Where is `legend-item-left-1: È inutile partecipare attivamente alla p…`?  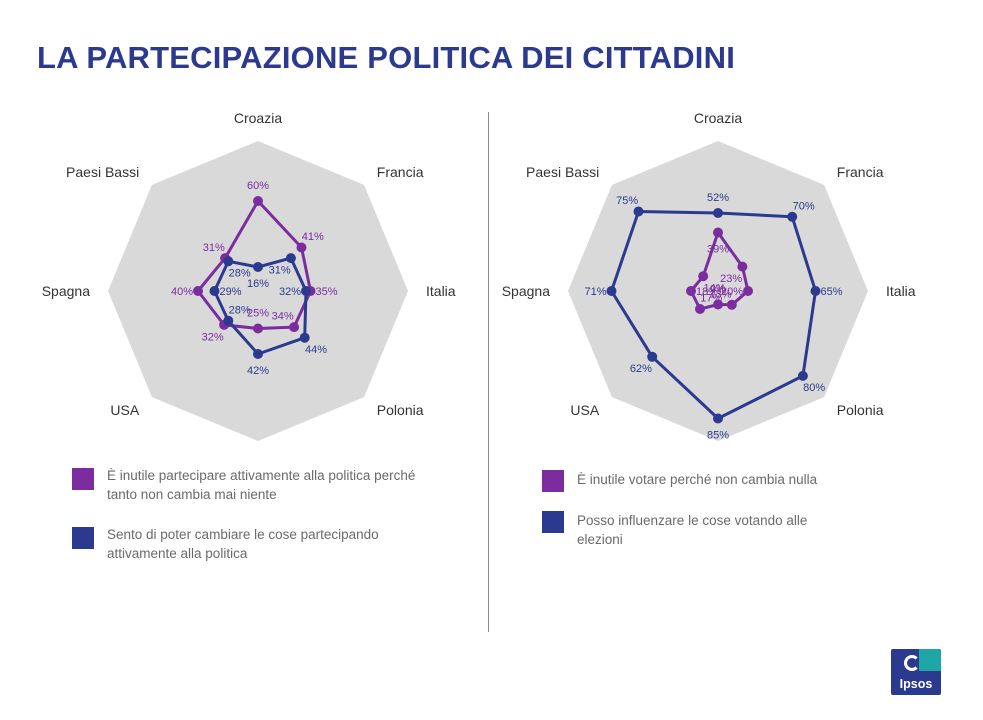
legend-item-left-1: È inutile partecipare attivamente alla p… is located at coordinates (272, 486).